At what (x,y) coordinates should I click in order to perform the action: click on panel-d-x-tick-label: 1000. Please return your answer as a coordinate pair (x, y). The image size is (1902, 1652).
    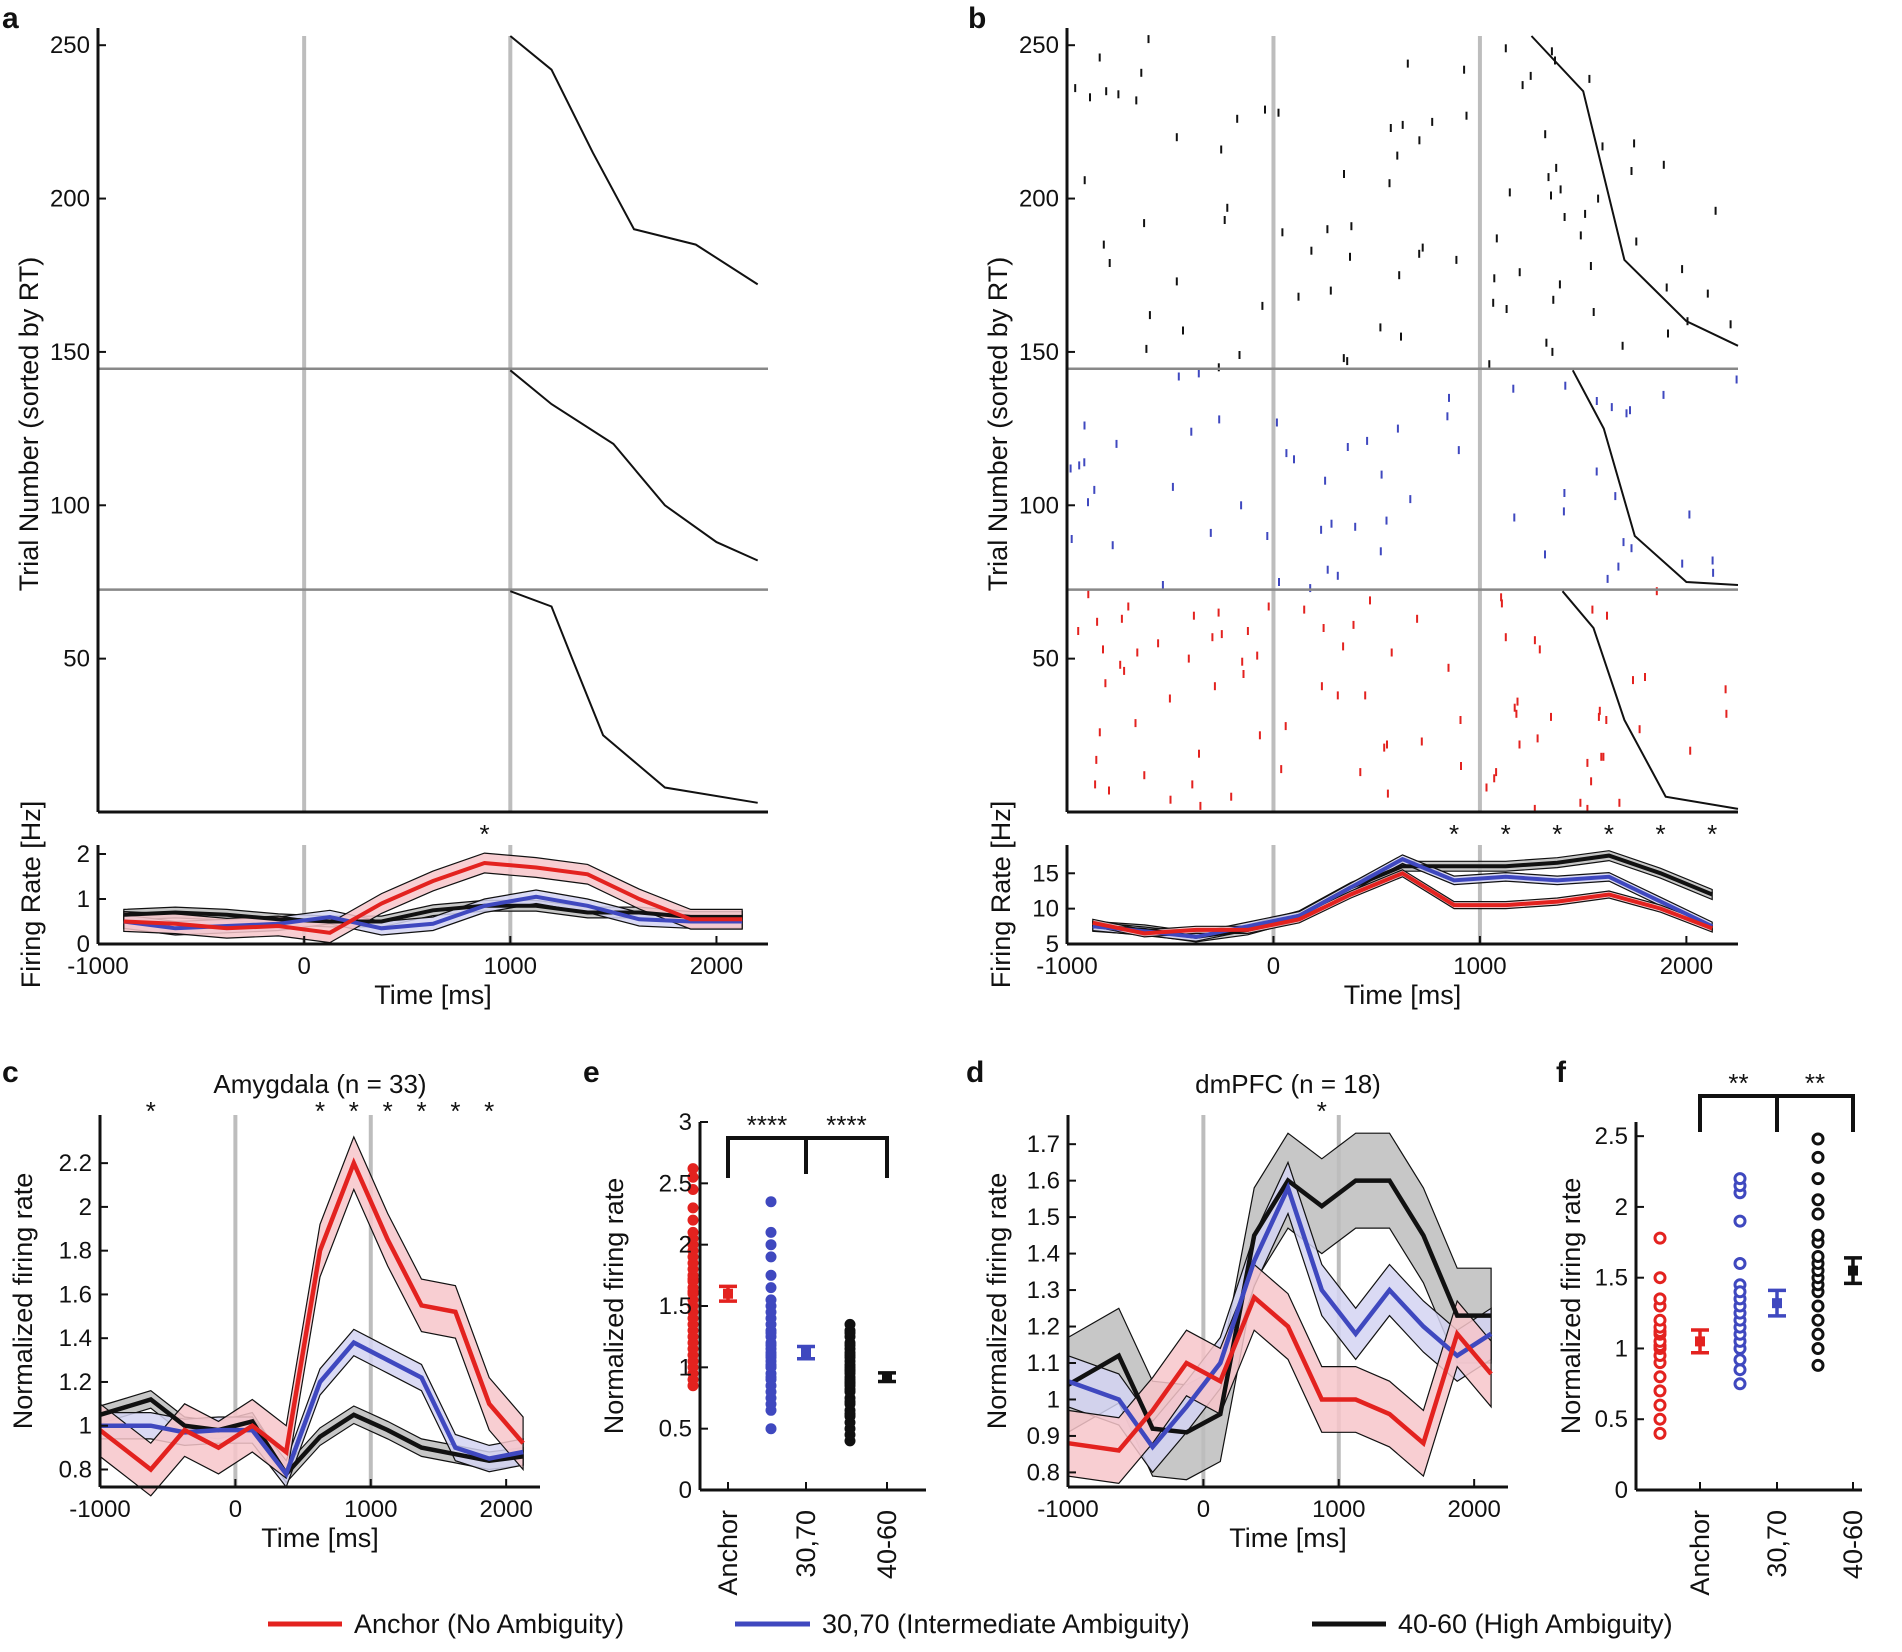
    Looking at the image, I should click on (1338, 1509).